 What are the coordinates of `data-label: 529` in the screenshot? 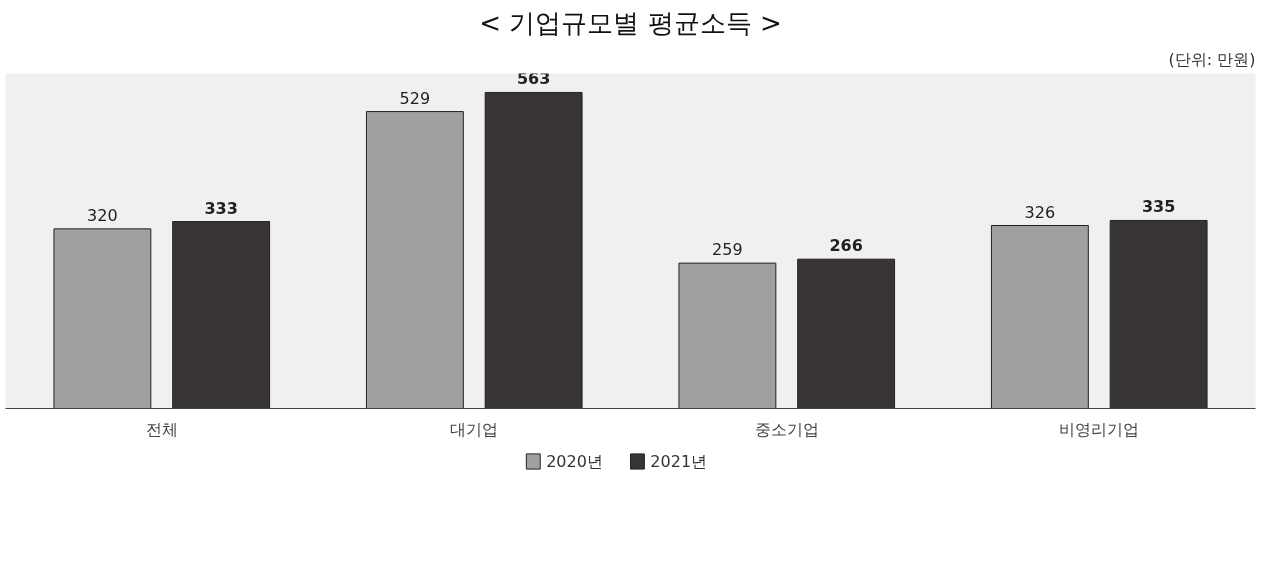 It's located at (415, 98).